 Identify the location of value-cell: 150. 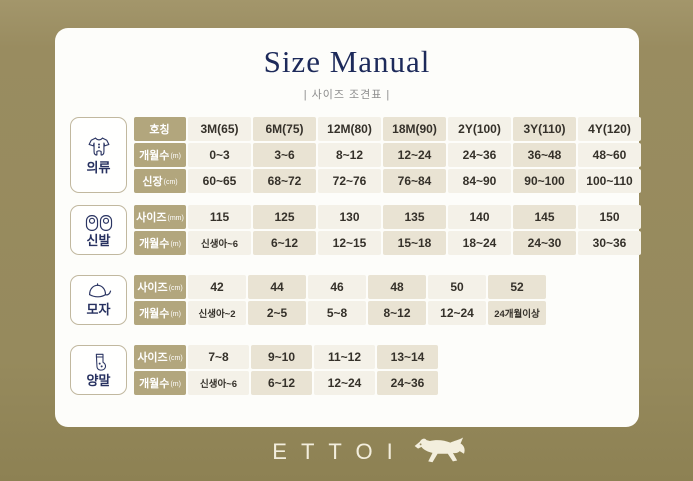
(609, 217).